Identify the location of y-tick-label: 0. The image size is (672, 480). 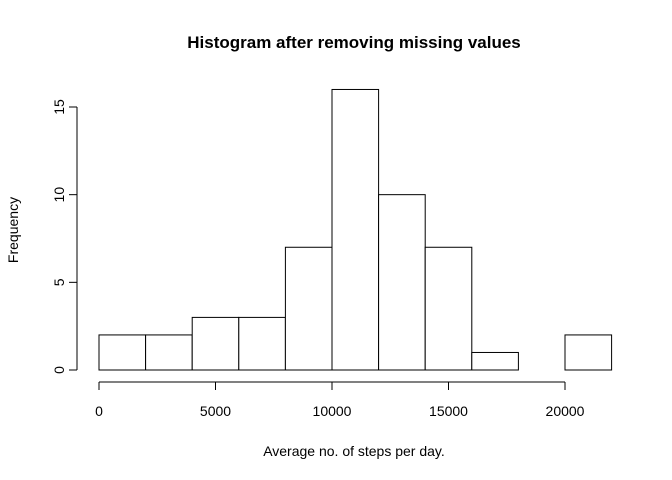
(59, 370).